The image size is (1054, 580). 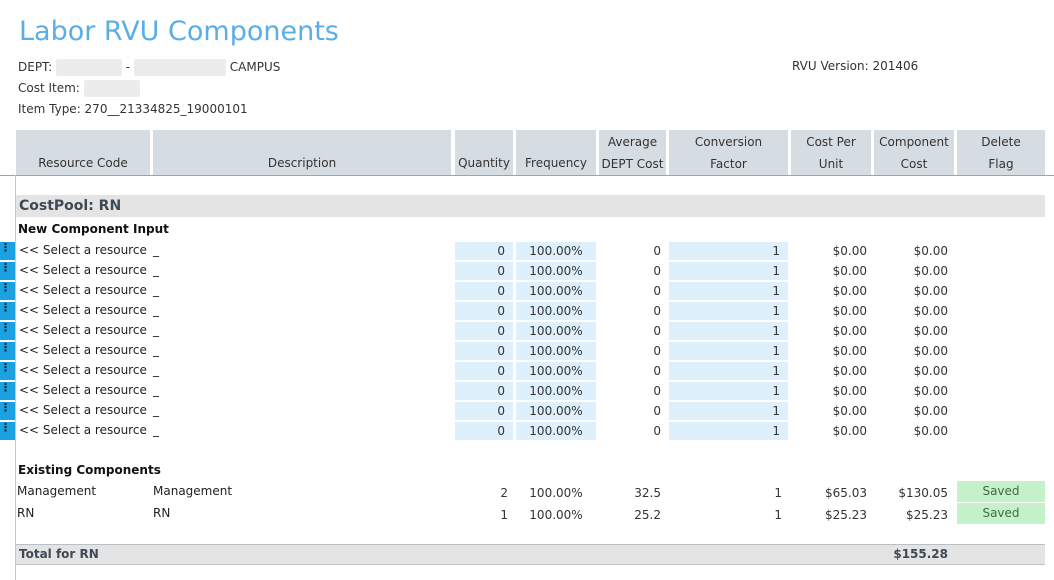 What do you see at coordinates (49, 88) in the screenshot?
I see `cost-item-label: Cost Item:` at bounding box center [49, 88].